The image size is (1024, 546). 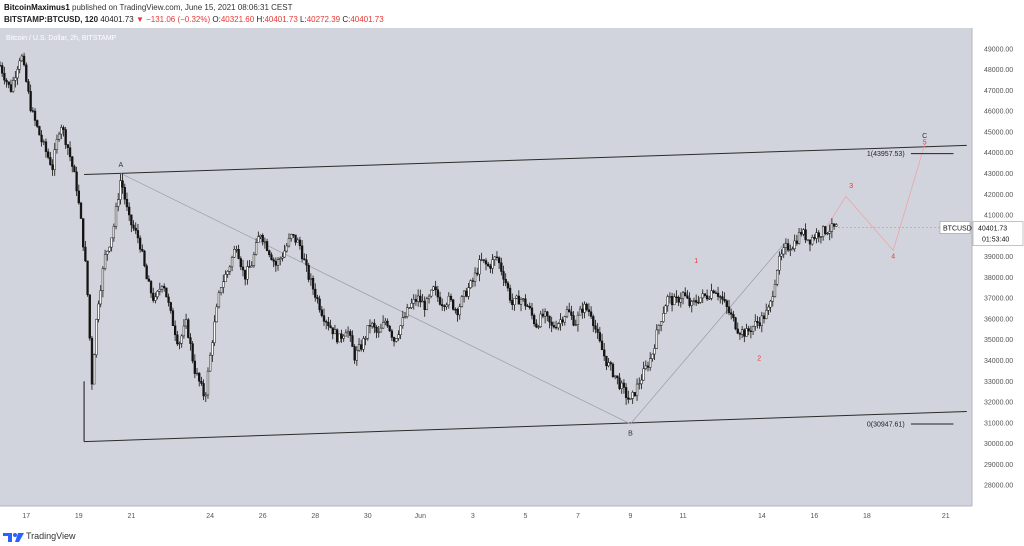 I want to click on symbol-label: BITSTAMP:BTCUSD, 120, so click(x=51, y=19).